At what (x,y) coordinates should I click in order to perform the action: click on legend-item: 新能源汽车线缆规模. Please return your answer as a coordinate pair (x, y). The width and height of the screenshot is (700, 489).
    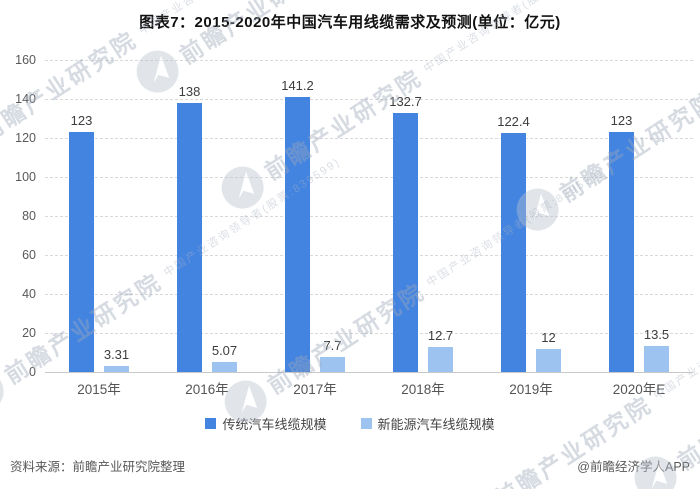
    Looking at the image, I should click on (427, 423).